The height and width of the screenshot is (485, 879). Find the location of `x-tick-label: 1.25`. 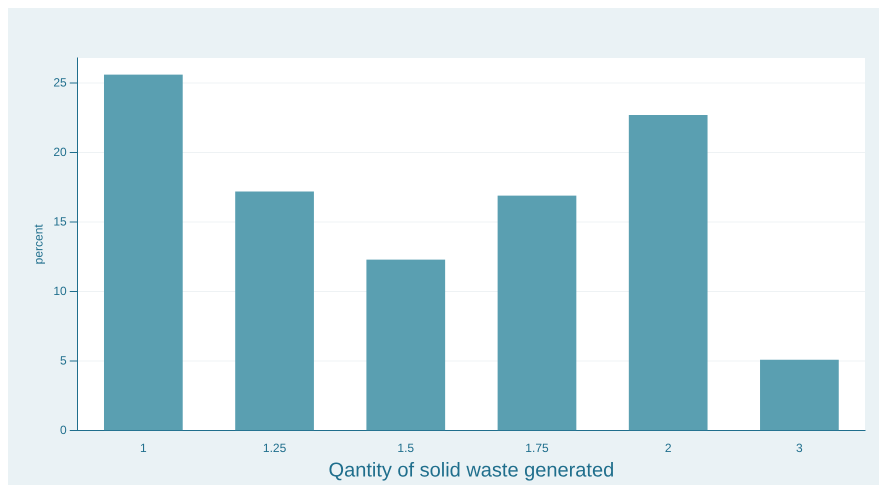

x-tick-label: 1.25 is located at coordinates (274, 448).